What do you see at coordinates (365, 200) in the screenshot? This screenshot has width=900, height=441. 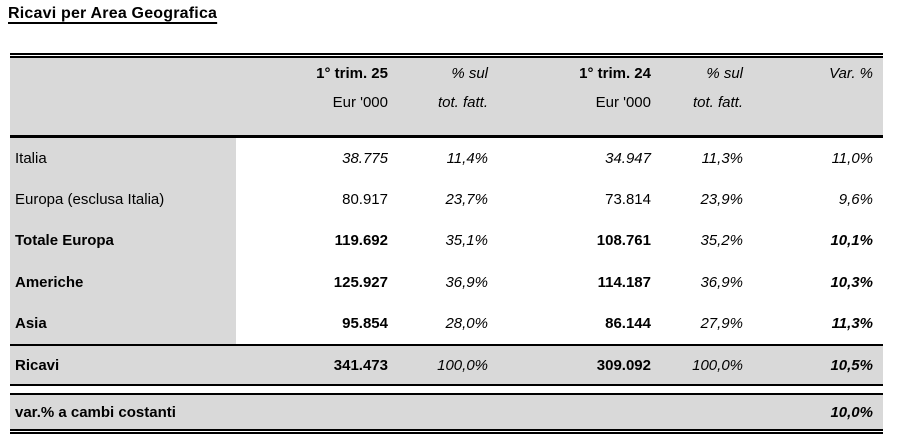 I see `cell-q25: 80.917` at bounding box center [365, 200].